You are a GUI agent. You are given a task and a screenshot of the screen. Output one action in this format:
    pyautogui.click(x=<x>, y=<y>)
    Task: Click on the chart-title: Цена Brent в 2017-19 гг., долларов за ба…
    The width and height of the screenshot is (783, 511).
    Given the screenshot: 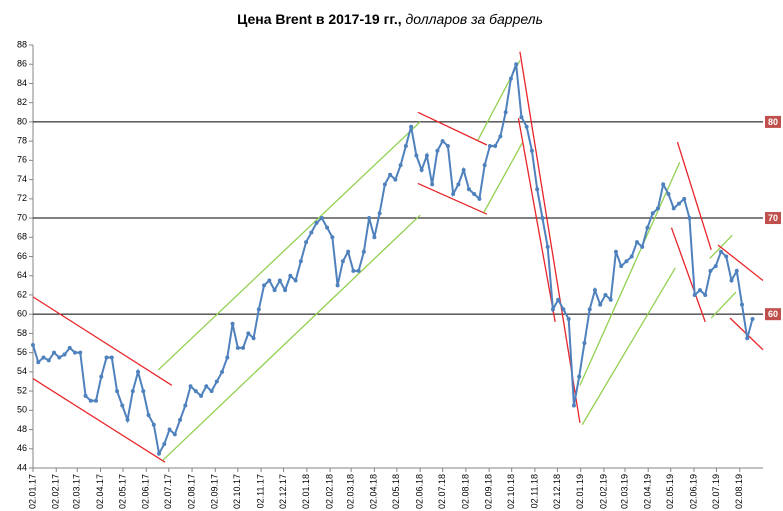 What is the action you would take?
    pyautogui.click(x=390, y=19)
    